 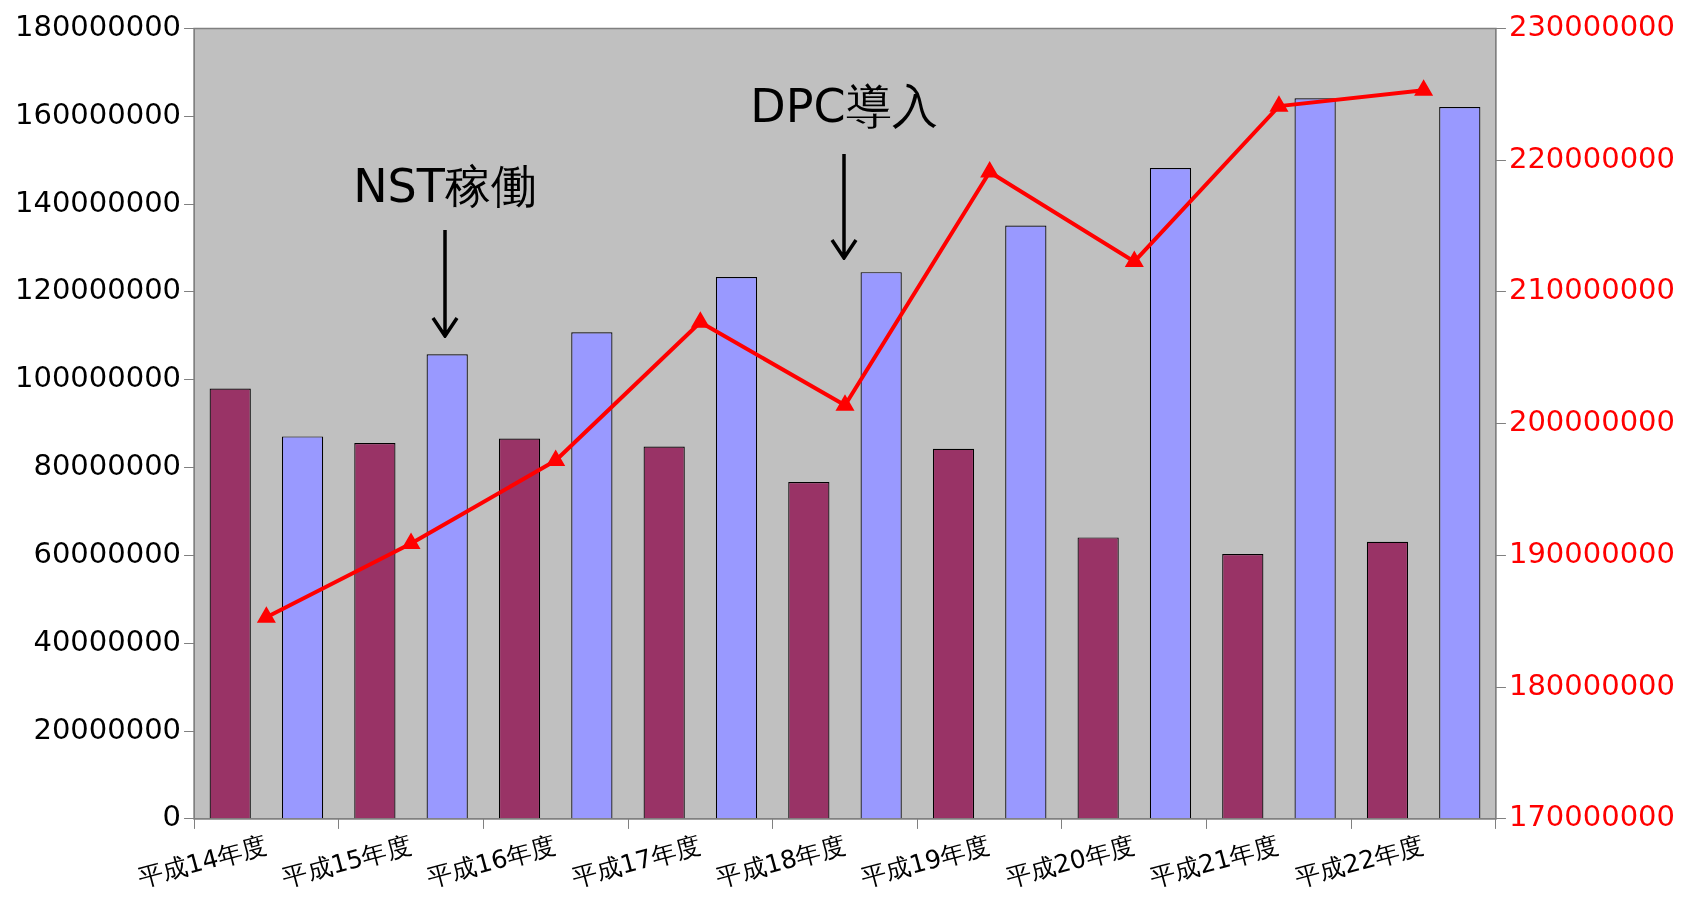 I want to click on annotation: DPC導入, so click(x=844, y=106).